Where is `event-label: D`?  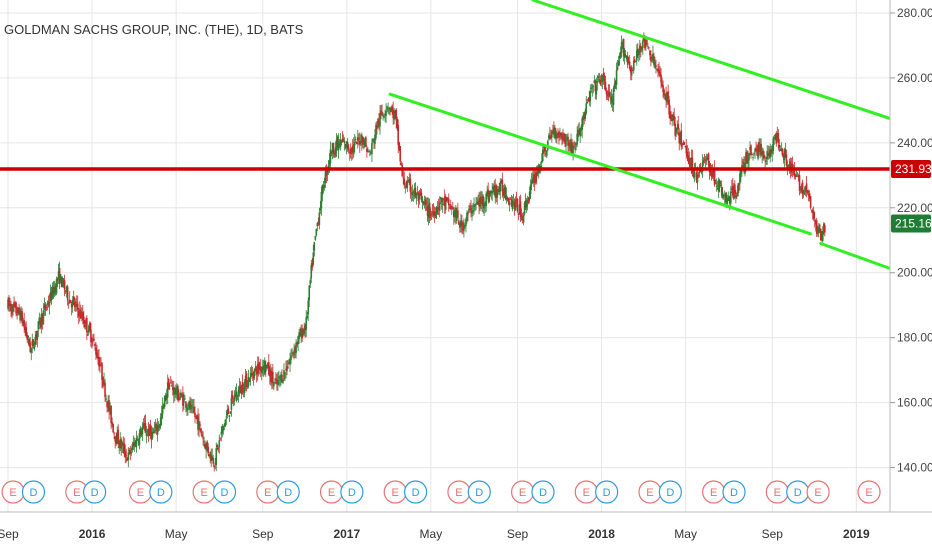 event-label: D is located at coordinates (734, 493).